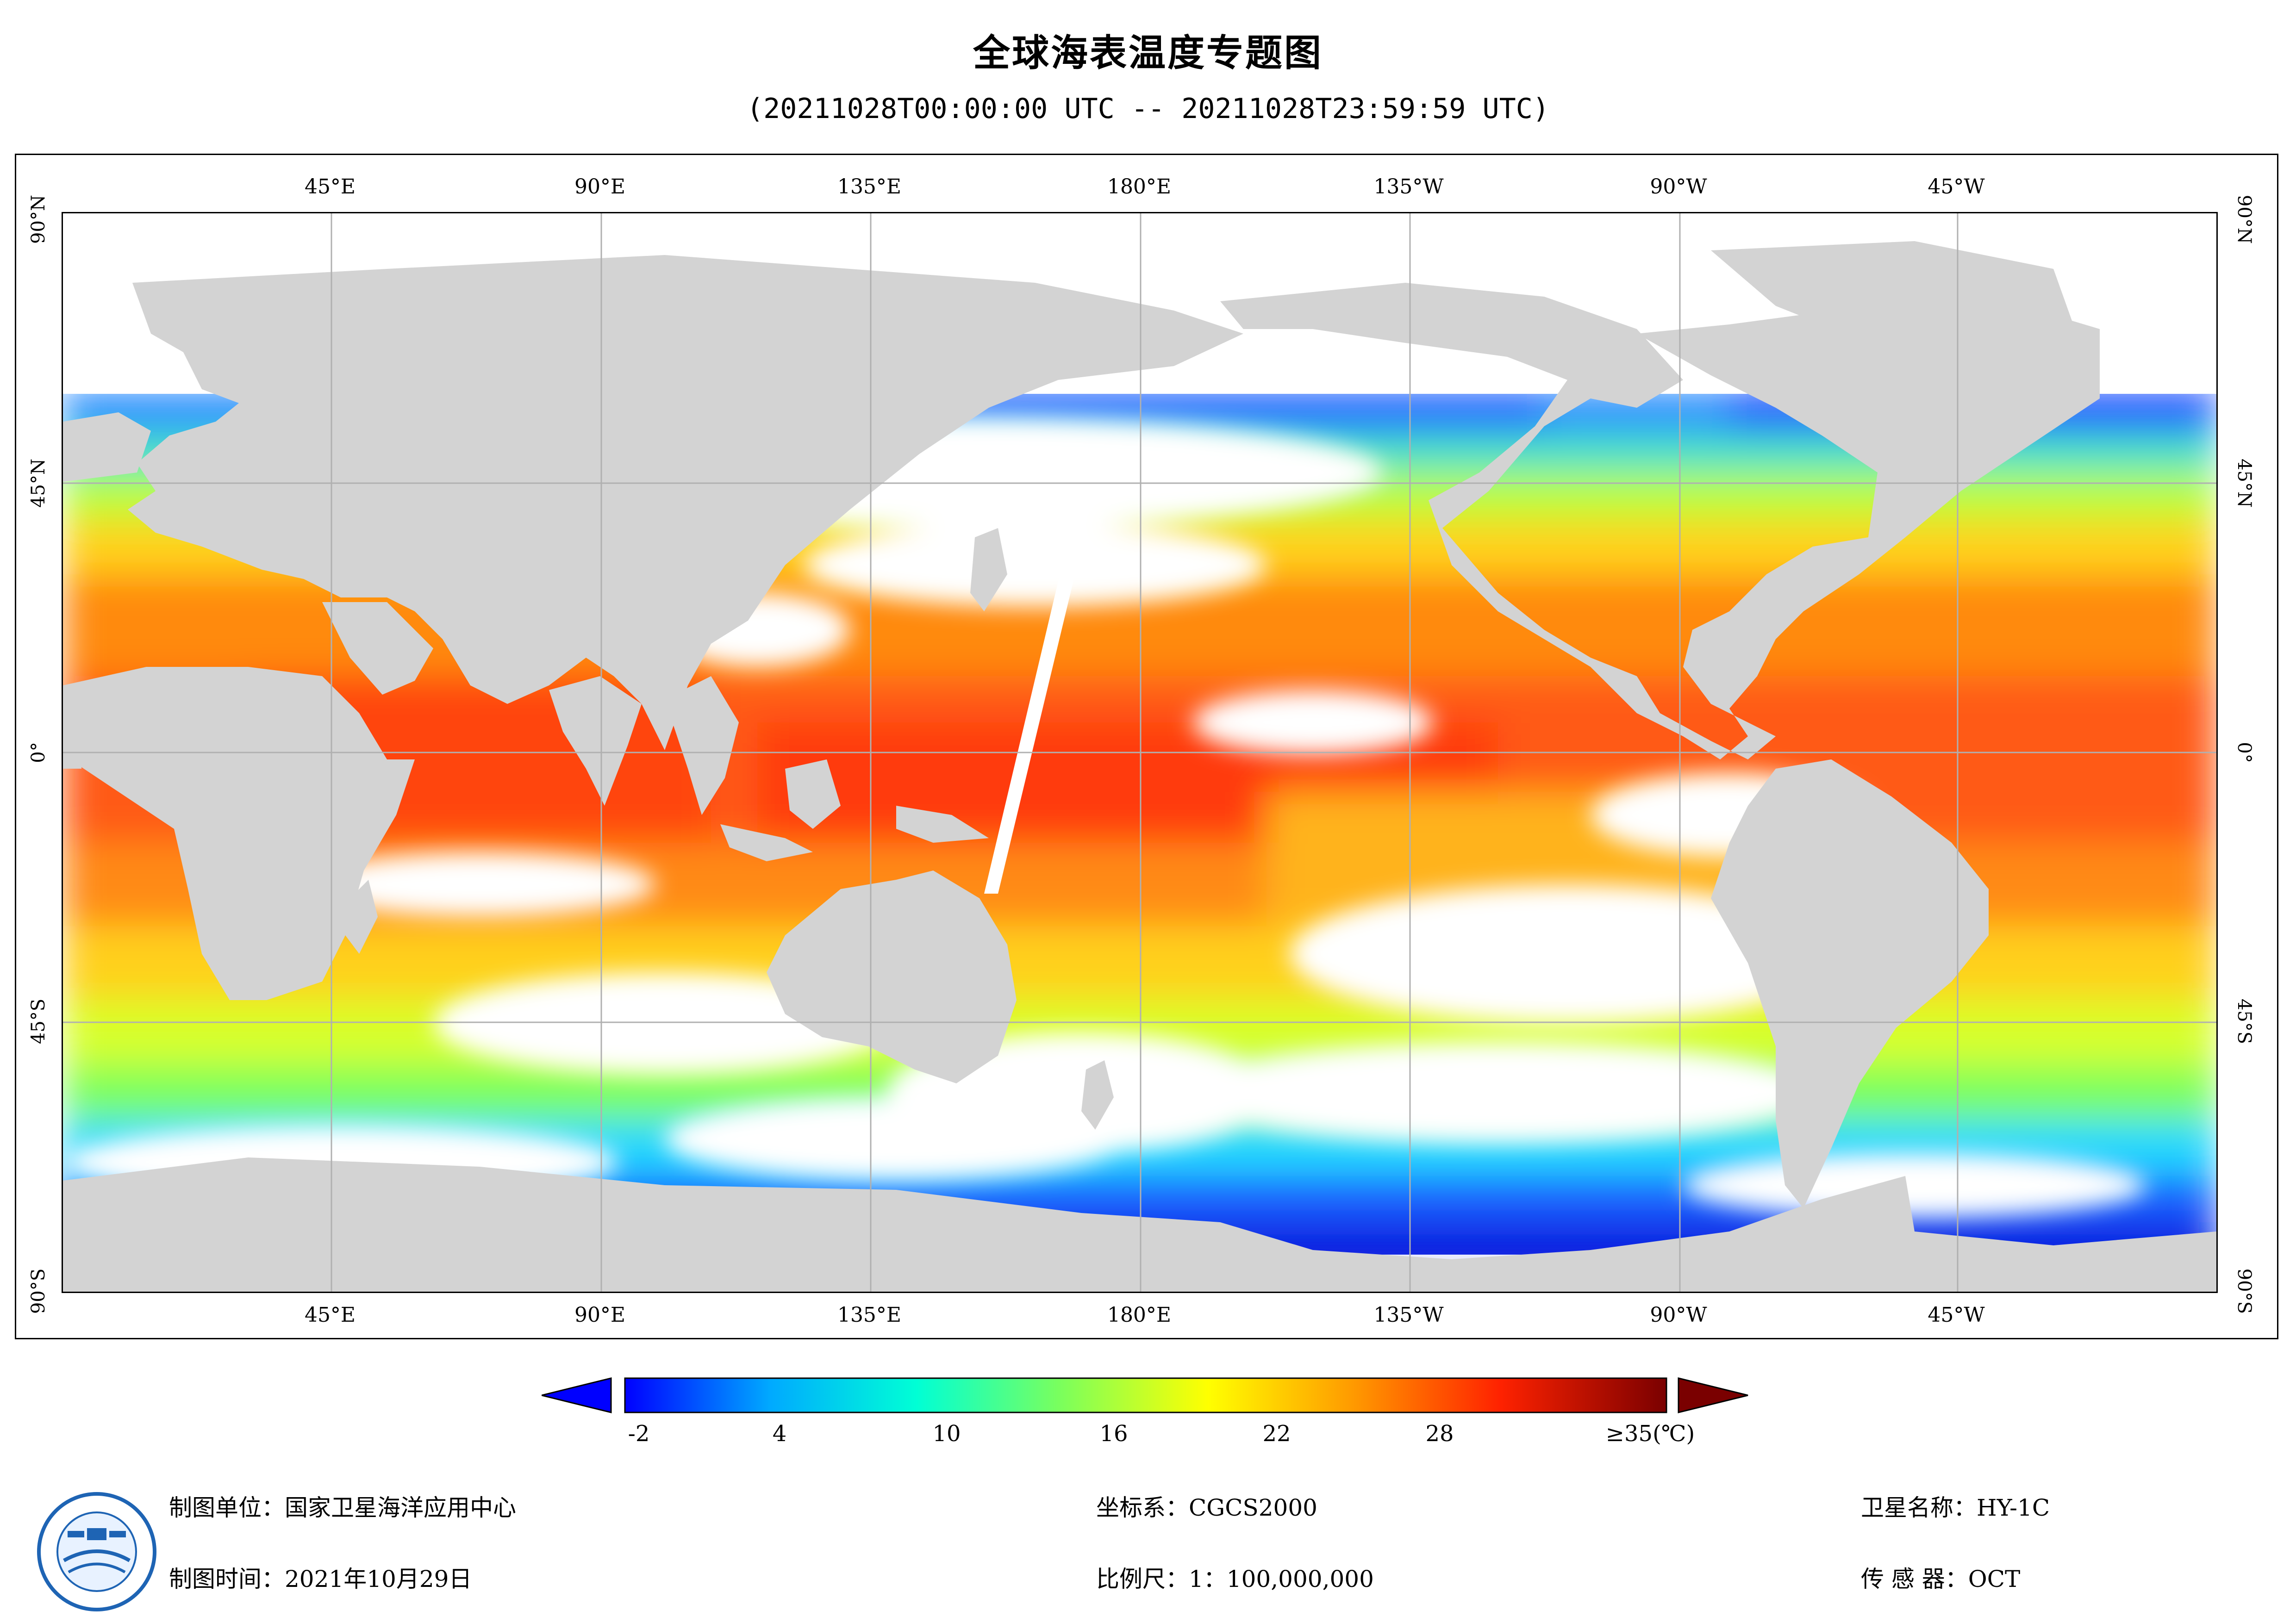  I want to click on legend-label-16: 16, so click(1113, 1434).